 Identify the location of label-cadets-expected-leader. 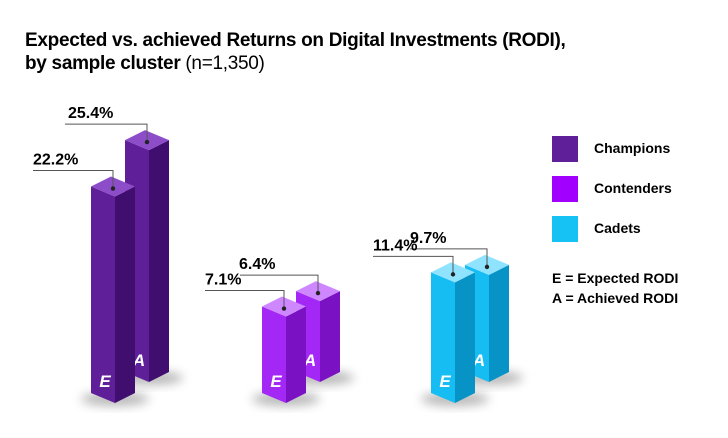
(413, 265).